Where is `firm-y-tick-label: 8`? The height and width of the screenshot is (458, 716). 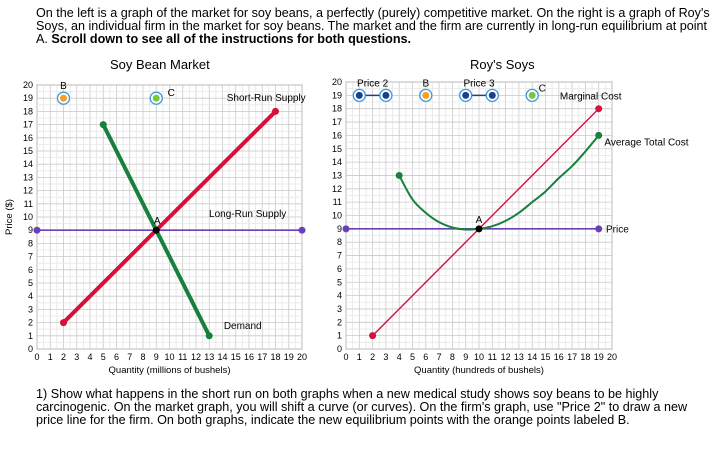
firm-y-tick-label: 8 is located at coordinates (339, 242).